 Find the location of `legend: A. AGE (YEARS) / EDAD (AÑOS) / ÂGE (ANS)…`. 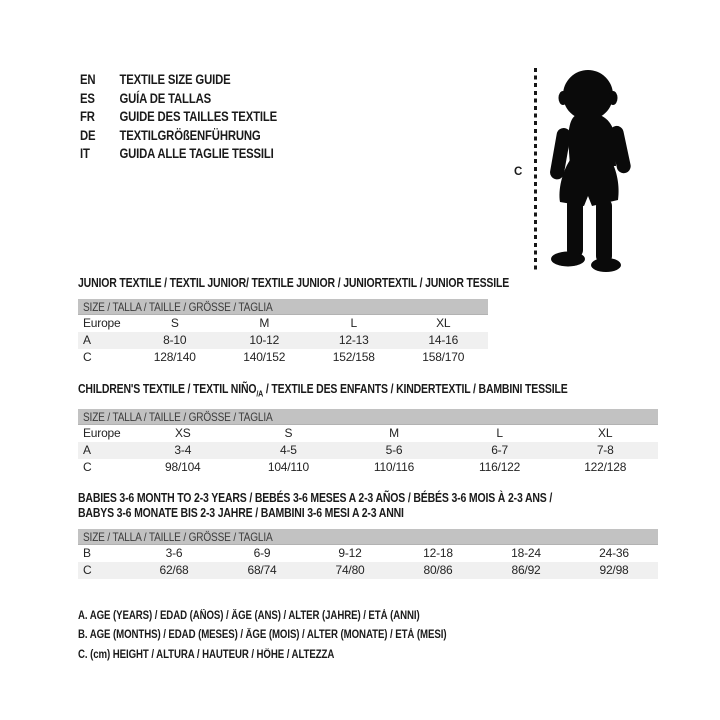

legend: A. AGE (YEARS) / EDAD (AÑOS) / ÂGE (ANS)… is located at coordinates (368, 635).